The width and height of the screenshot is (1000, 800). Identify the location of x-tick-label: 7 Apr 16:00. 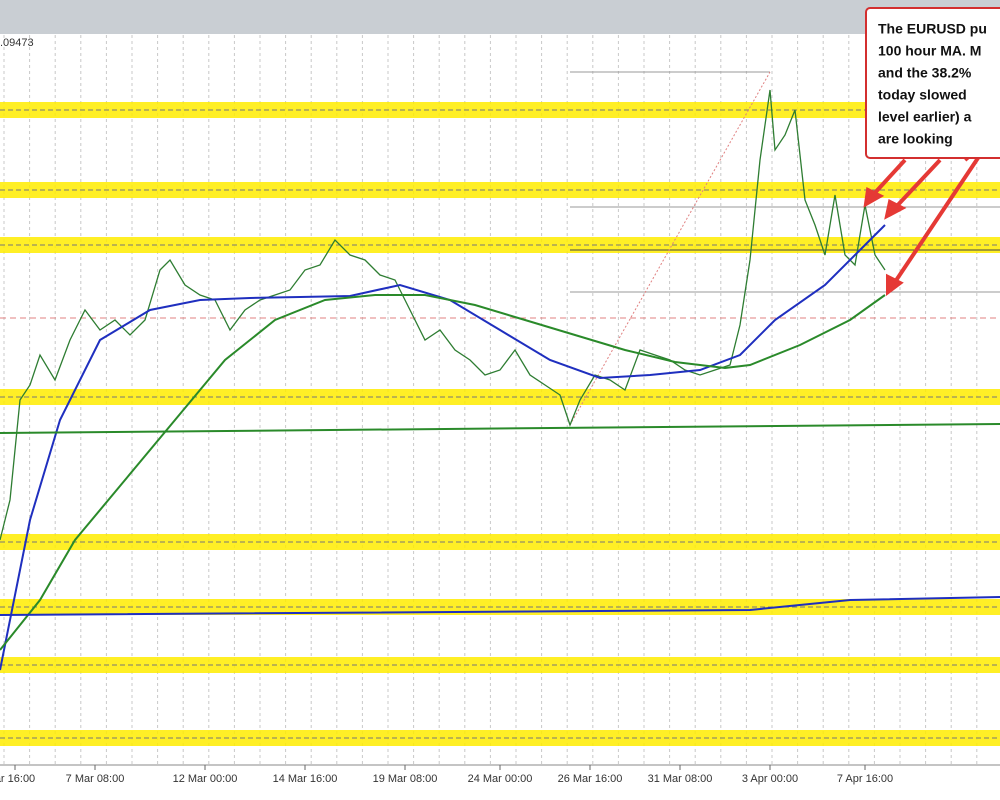
(865, 779).